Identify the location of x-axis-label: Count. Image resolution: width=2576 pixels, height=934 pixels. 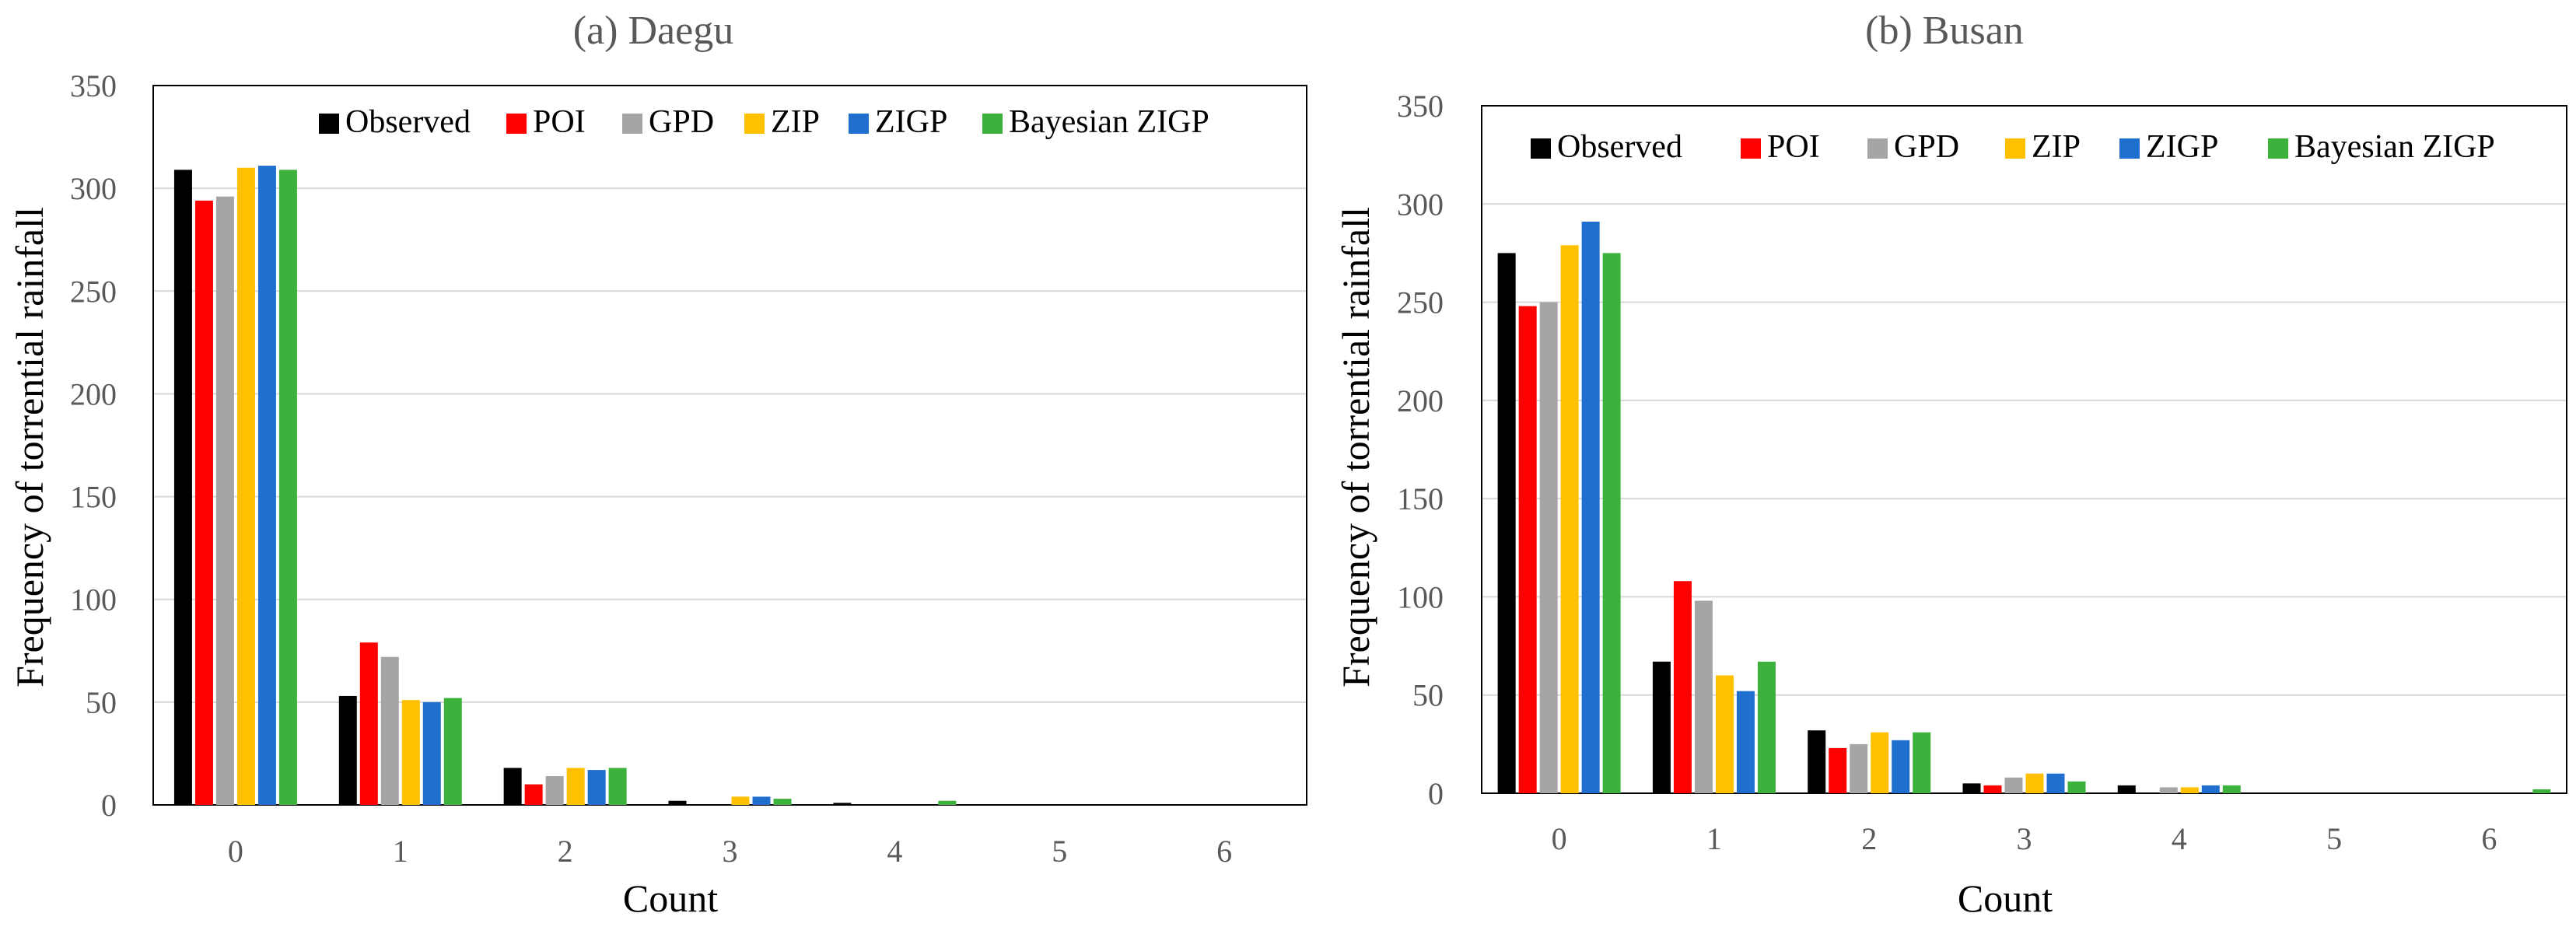
(2005, 898).